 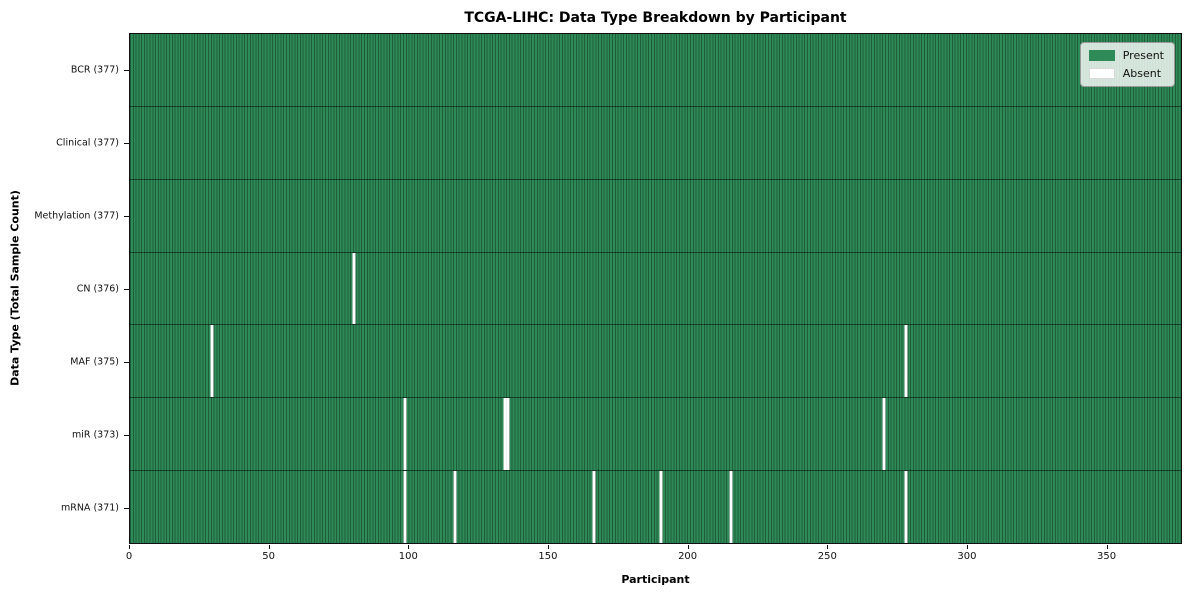 I want to click on x-tick-label-150: 150, so click(x=548, y=556).